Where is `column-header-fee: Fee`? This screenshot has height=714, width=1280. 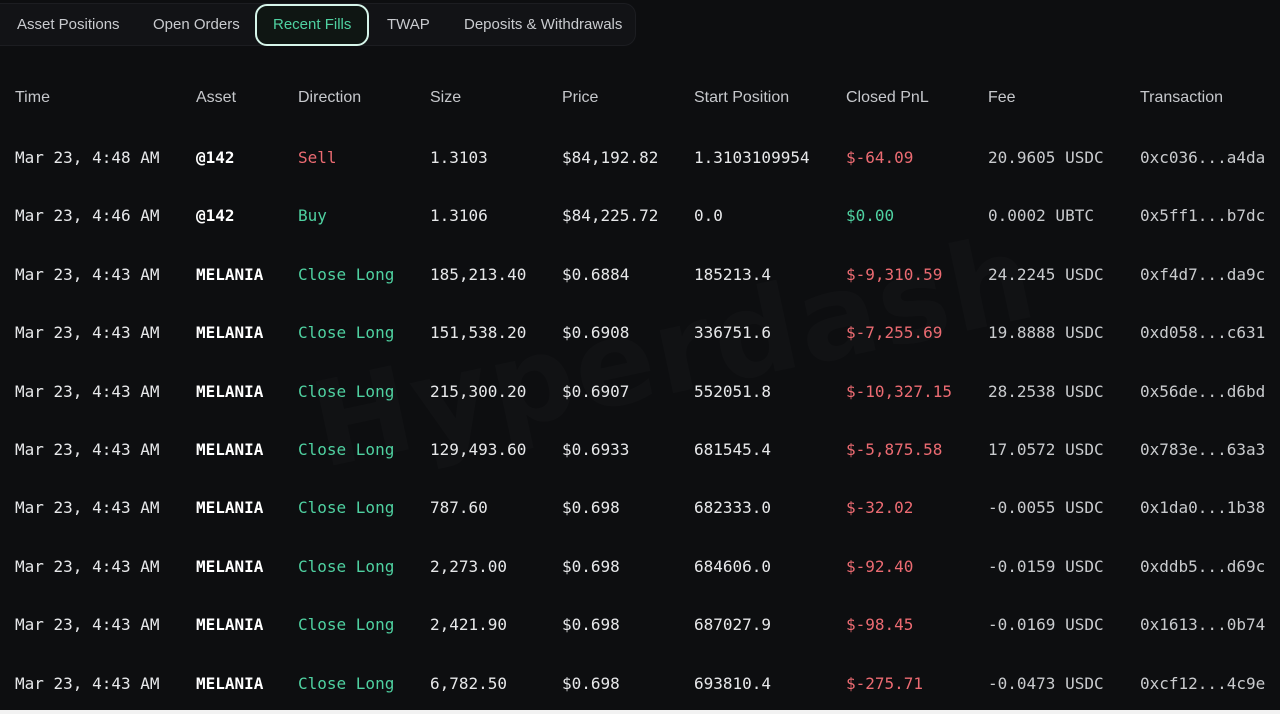 column-header-fee: Fee is located at coordinates (1002, 97).